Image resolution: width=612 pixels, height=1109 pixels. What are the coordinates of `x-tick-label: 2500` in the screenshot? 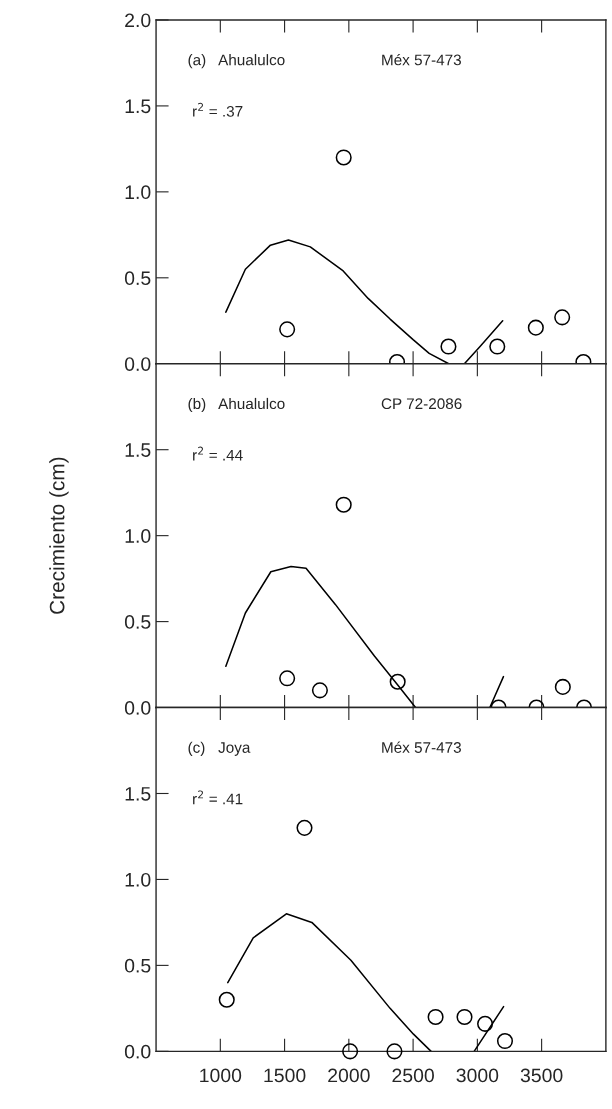 It's located at (413, 1075).